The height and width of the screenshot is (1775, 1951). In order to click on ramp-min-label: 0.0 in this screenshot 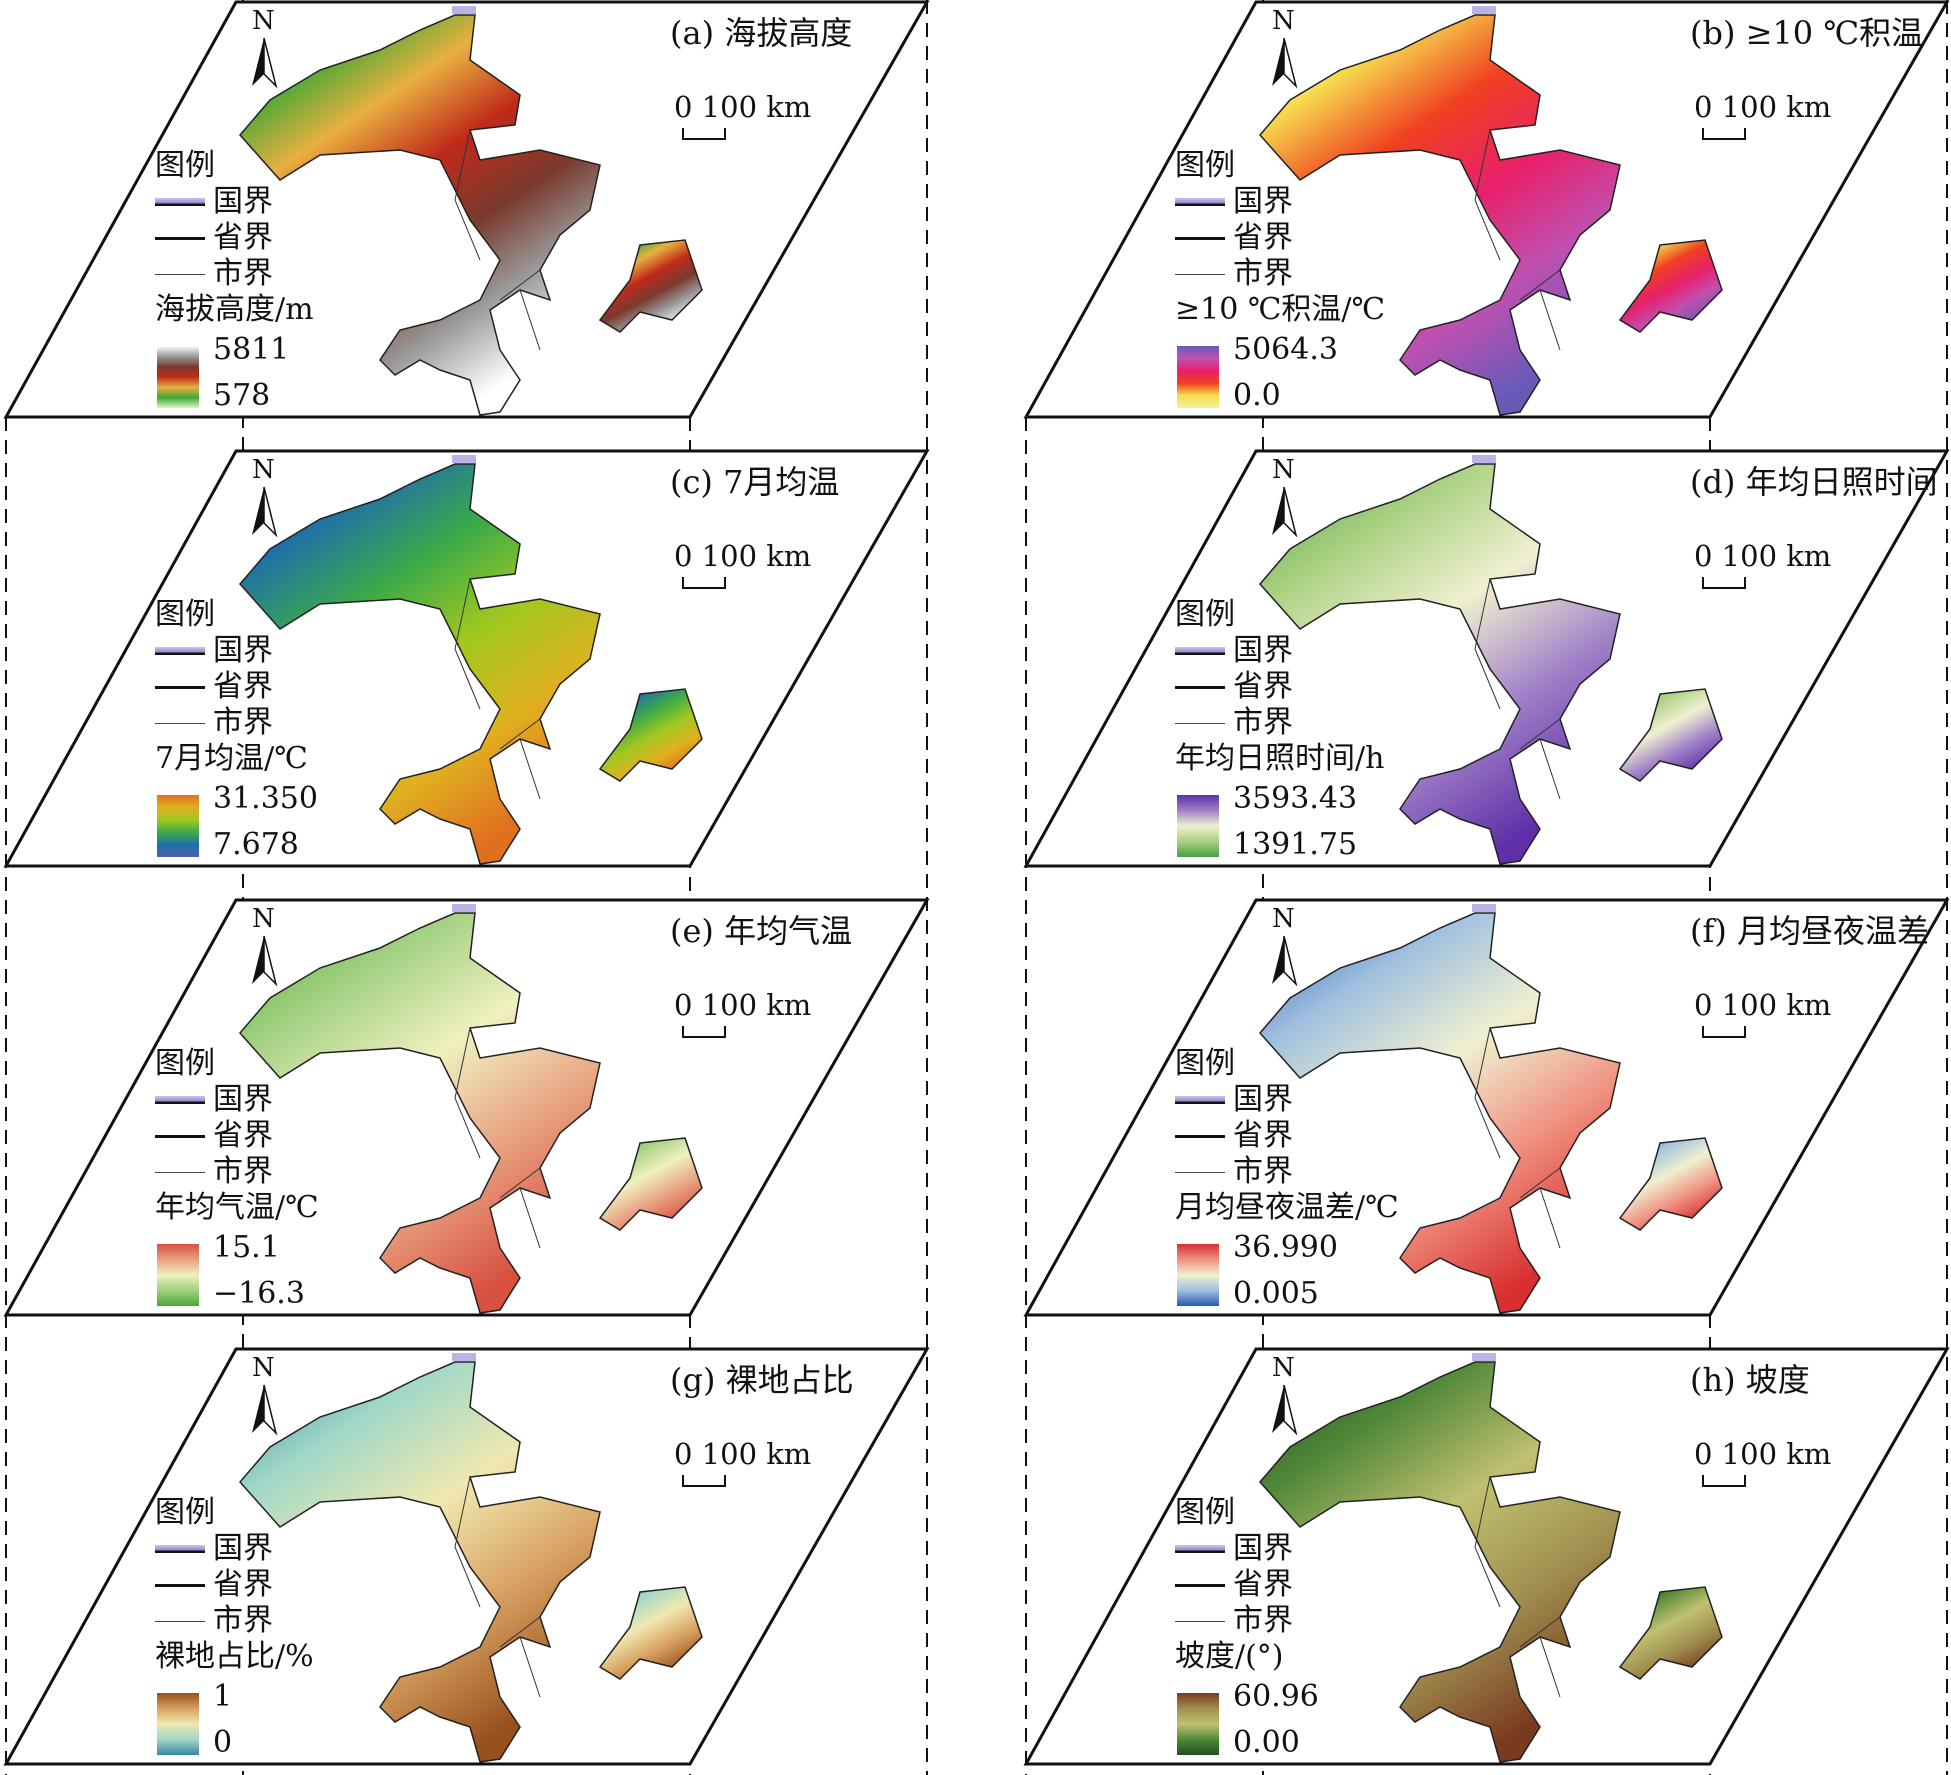, I will do `click(1257, 395)`.